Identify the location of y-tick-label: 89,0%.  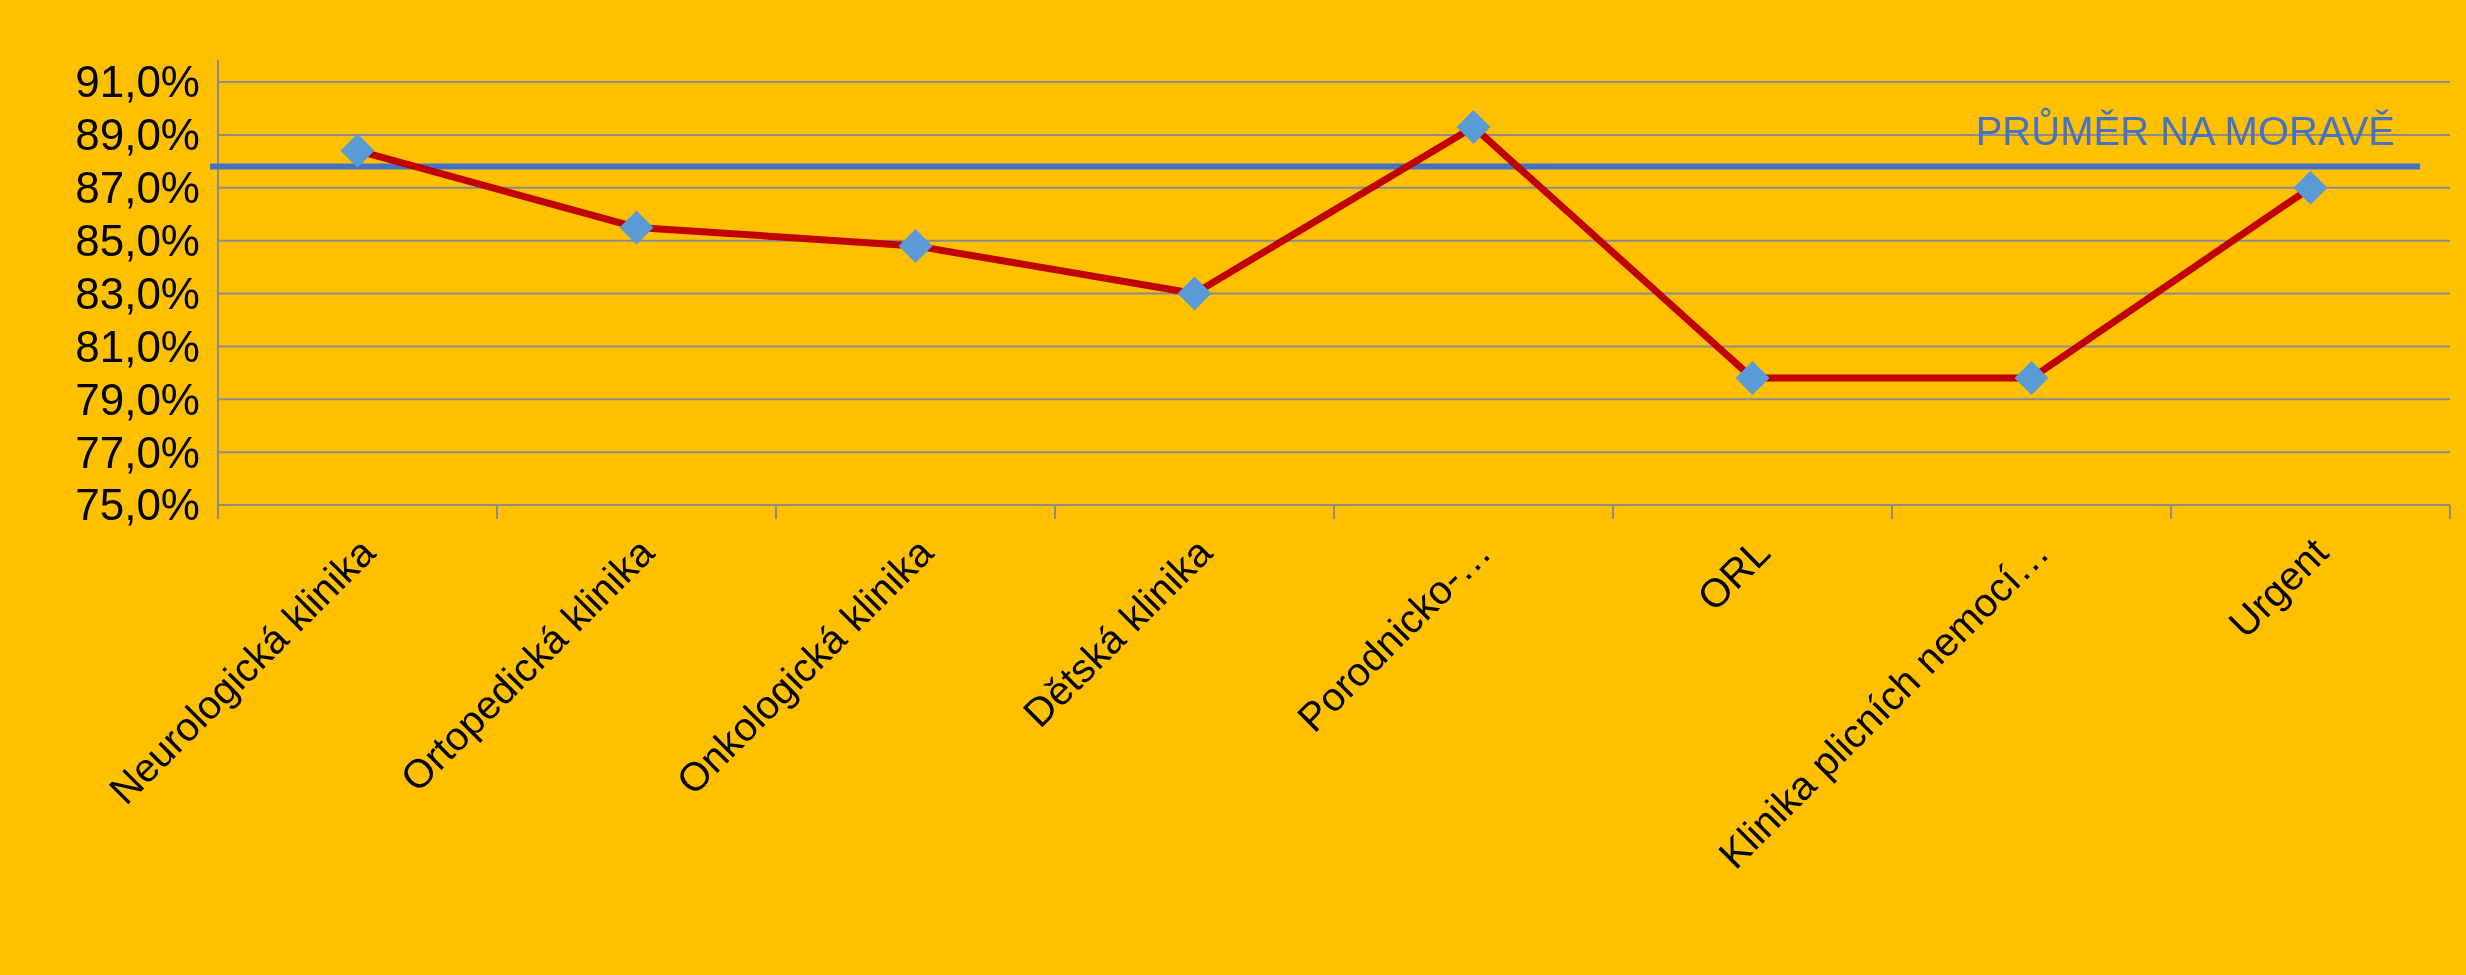
(137, 135).